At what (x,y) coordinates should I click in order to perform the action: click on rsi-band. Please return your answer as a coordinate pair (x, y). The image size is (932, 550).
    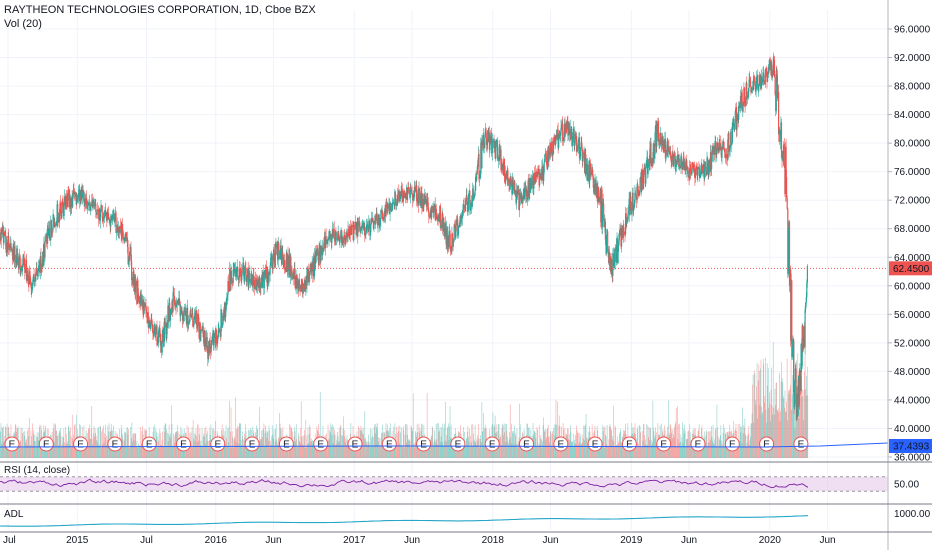
    Looking at the image, I should click on (444, 484).